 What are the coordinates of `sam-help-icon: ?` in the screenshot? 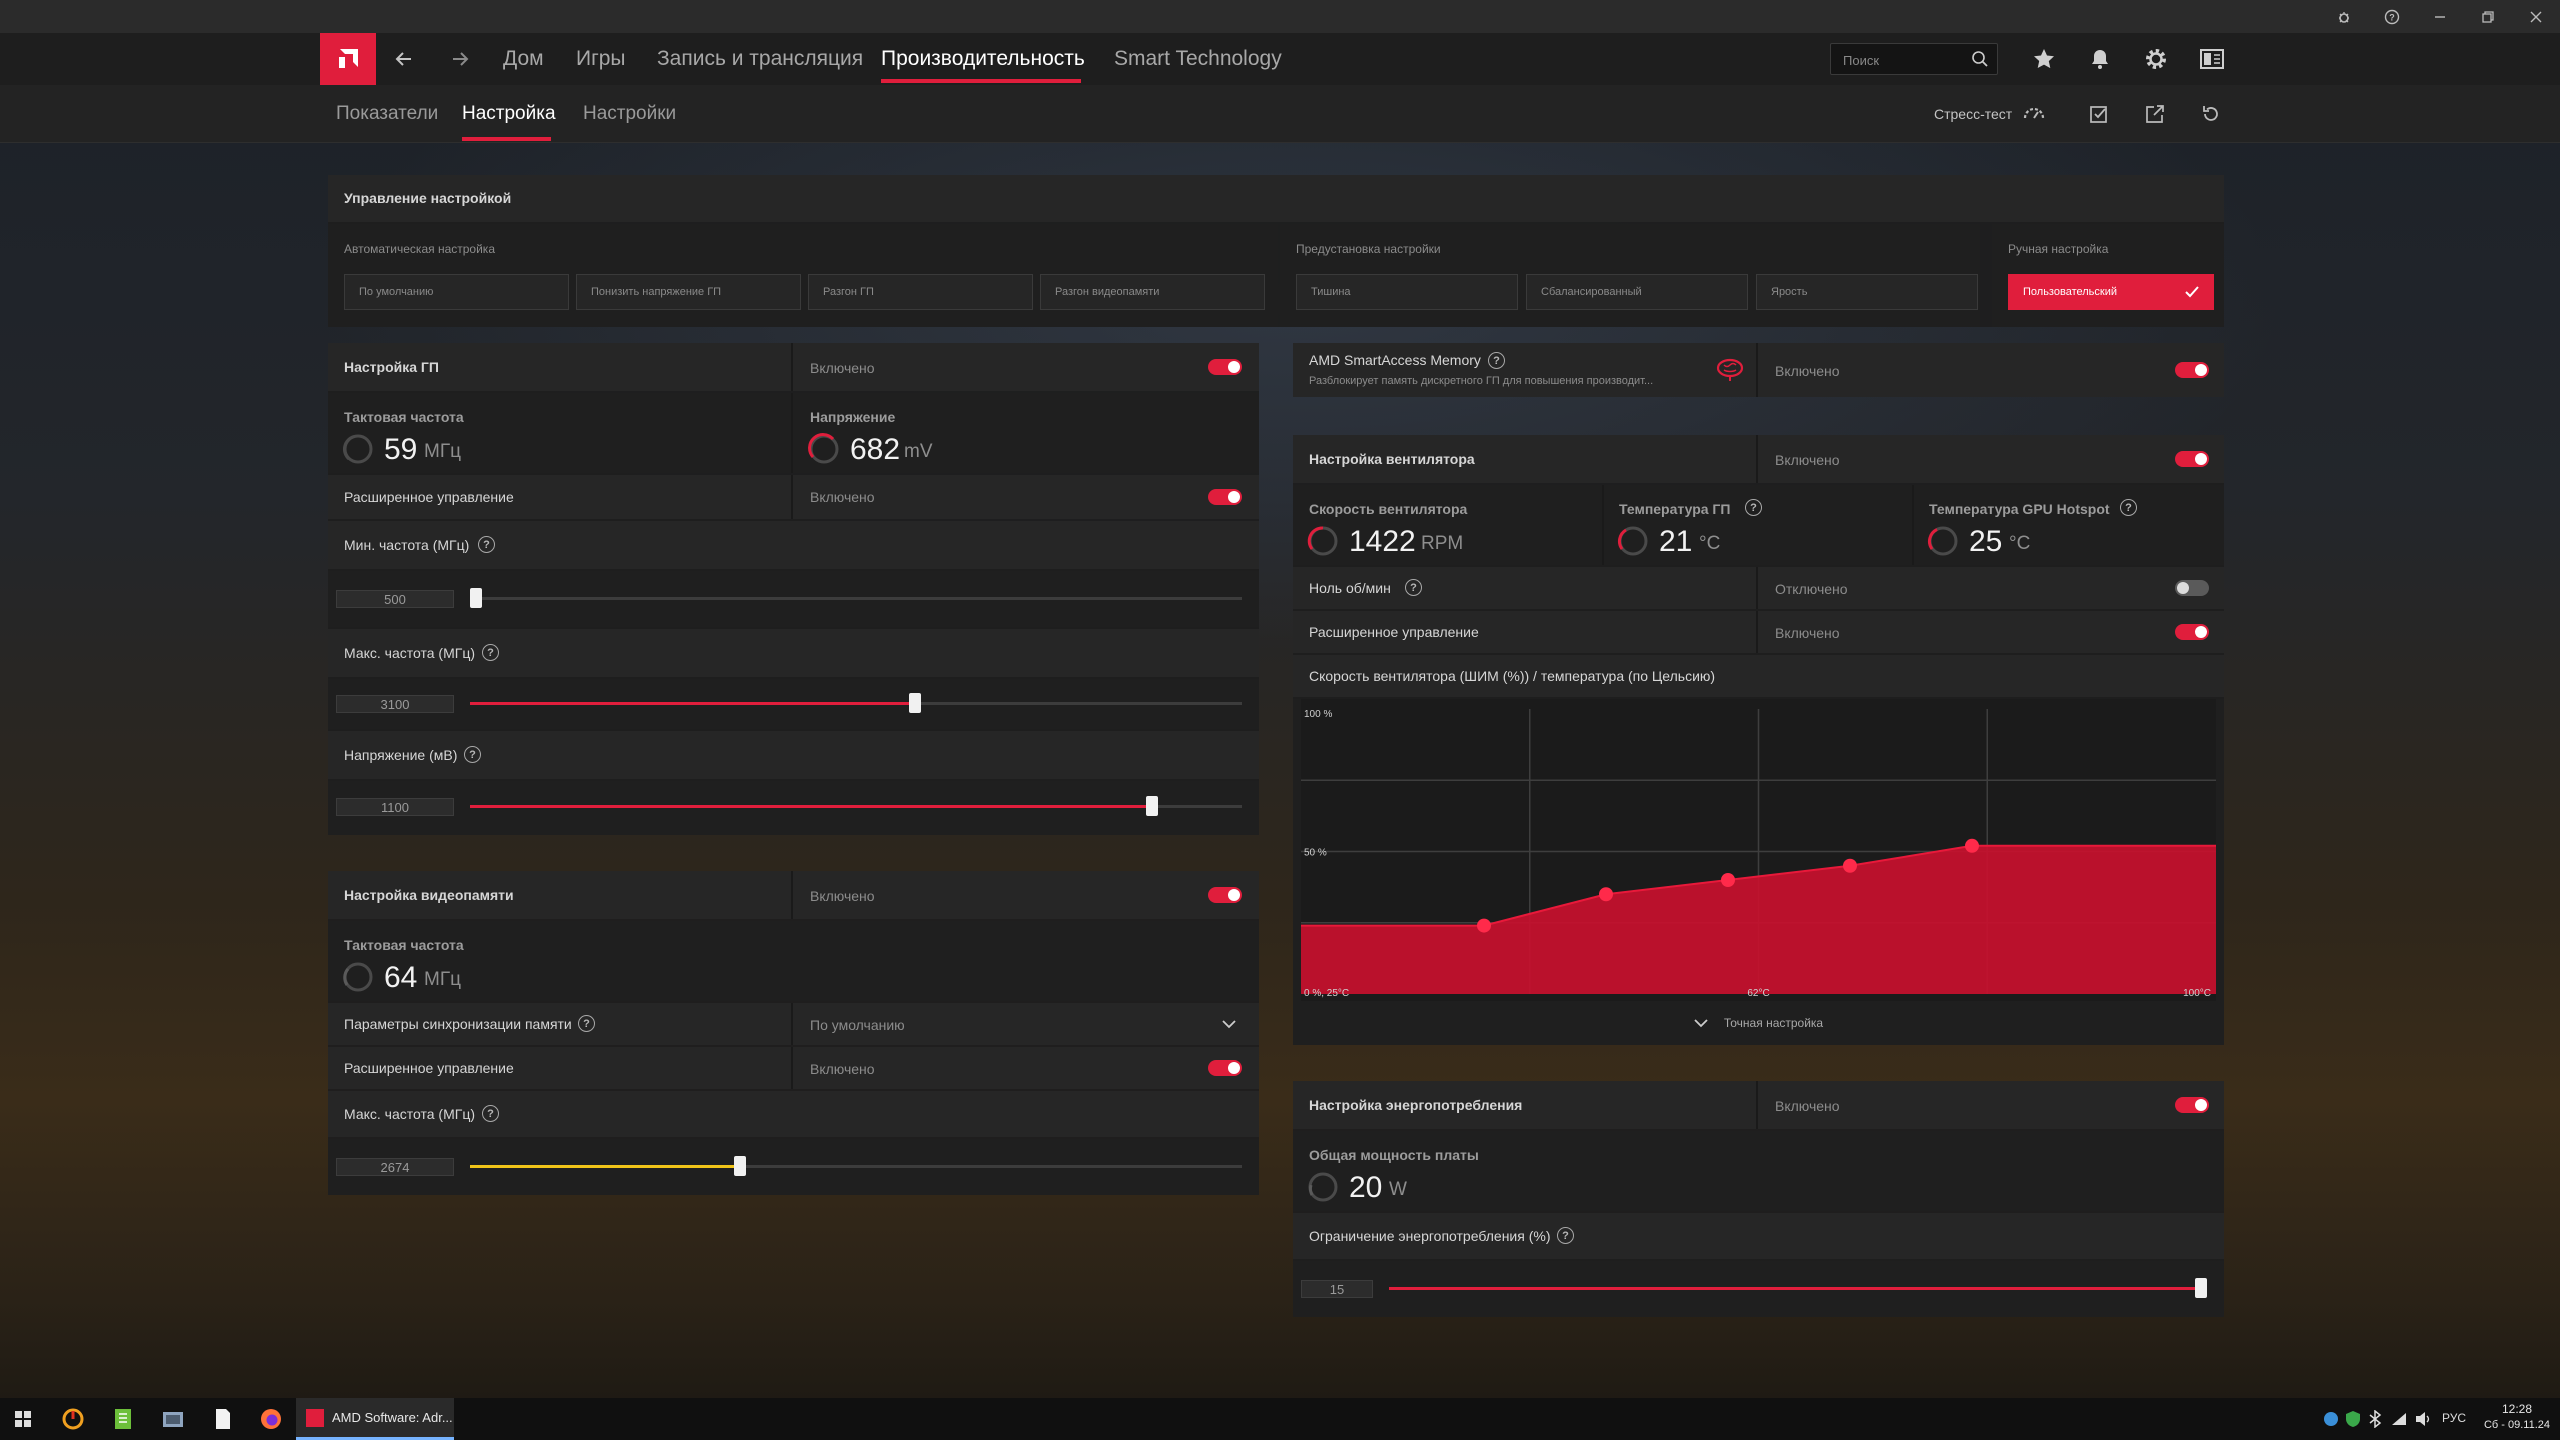 It's located at (1496, 360).